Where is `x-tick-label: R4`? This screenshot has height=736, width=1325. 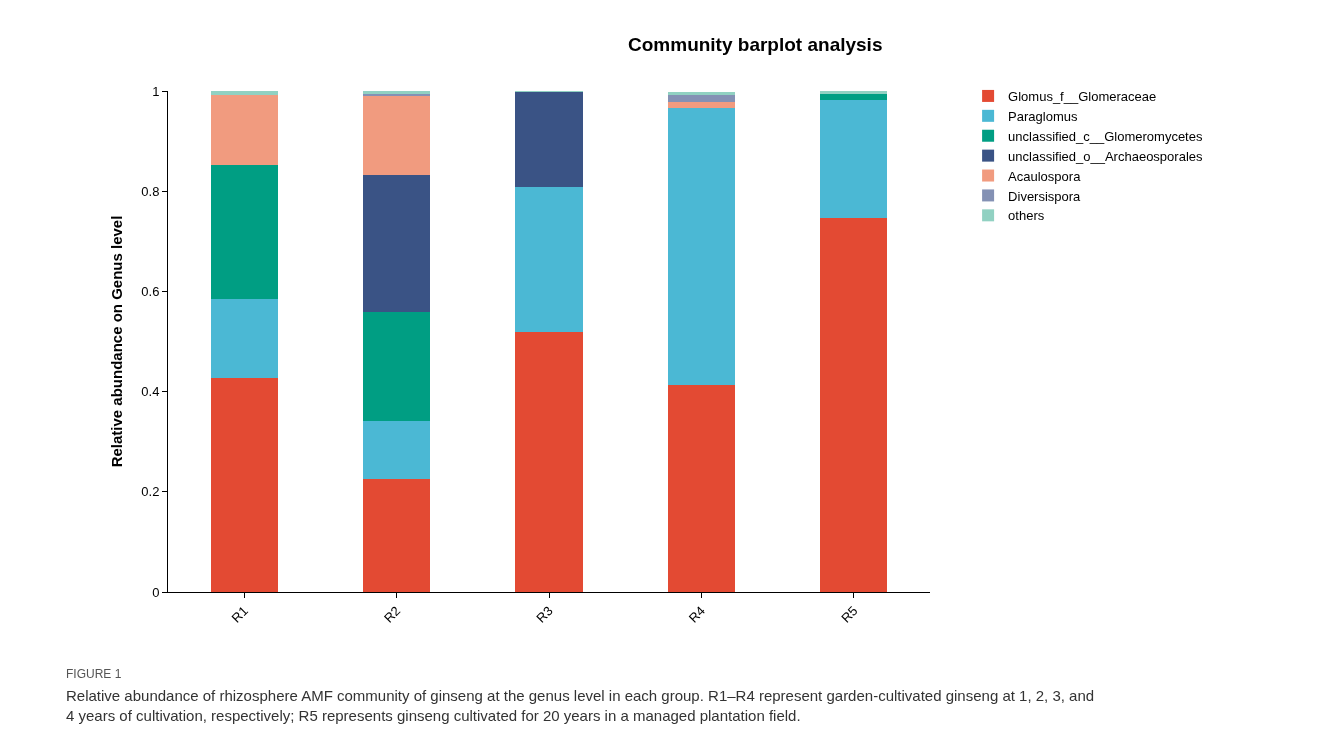
x-tick-label: R4 is located at coordinates (697, 614).